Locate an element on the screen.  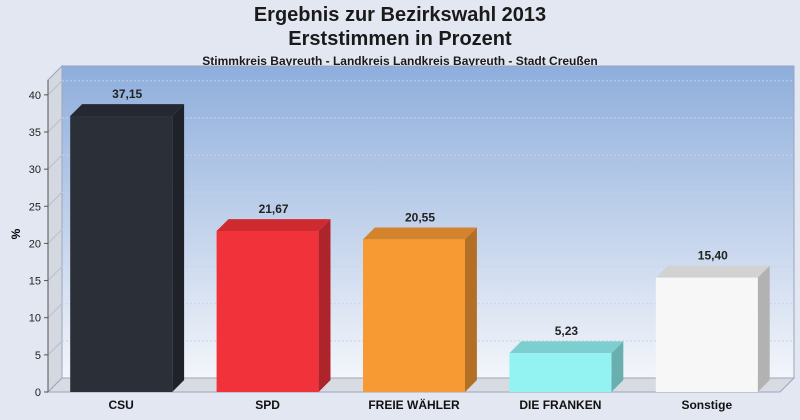
y-tick-label: 40 is located at coordinates (35, 96).